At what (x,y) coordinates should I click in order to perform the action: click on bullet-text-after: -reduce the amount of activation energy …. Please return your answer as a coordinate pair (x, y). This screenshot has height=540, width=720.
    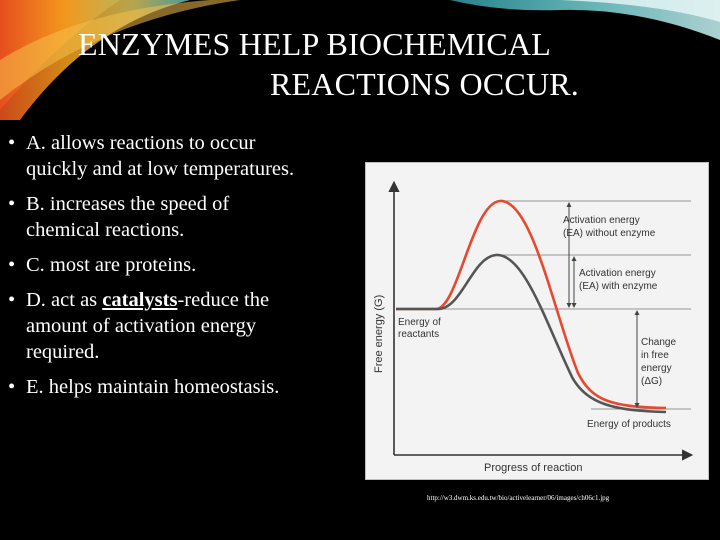
    Looking at the image, I should click on (148, 326).